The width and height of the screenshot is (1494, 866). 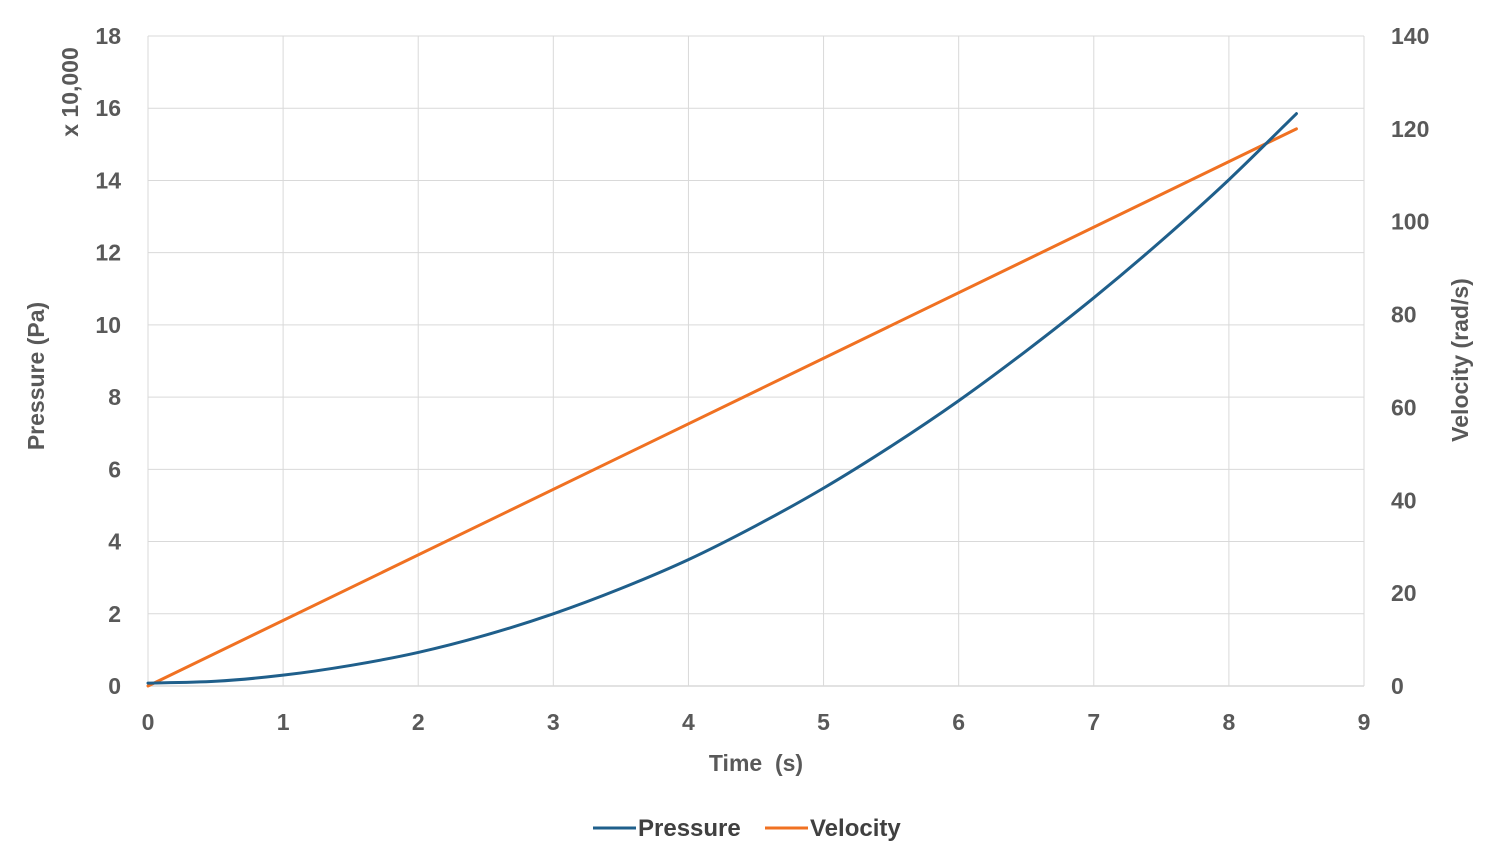 I want to click on y-right-tick-label: 60, so click(x=1404, y=407).